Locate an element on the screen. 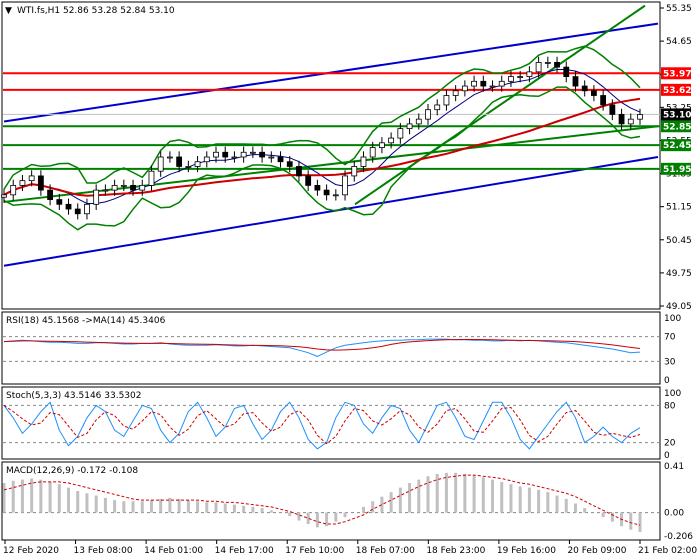 This screenshot has width=700, height=560. current-price-label: 53.10 is located at coordinates (677, 115).